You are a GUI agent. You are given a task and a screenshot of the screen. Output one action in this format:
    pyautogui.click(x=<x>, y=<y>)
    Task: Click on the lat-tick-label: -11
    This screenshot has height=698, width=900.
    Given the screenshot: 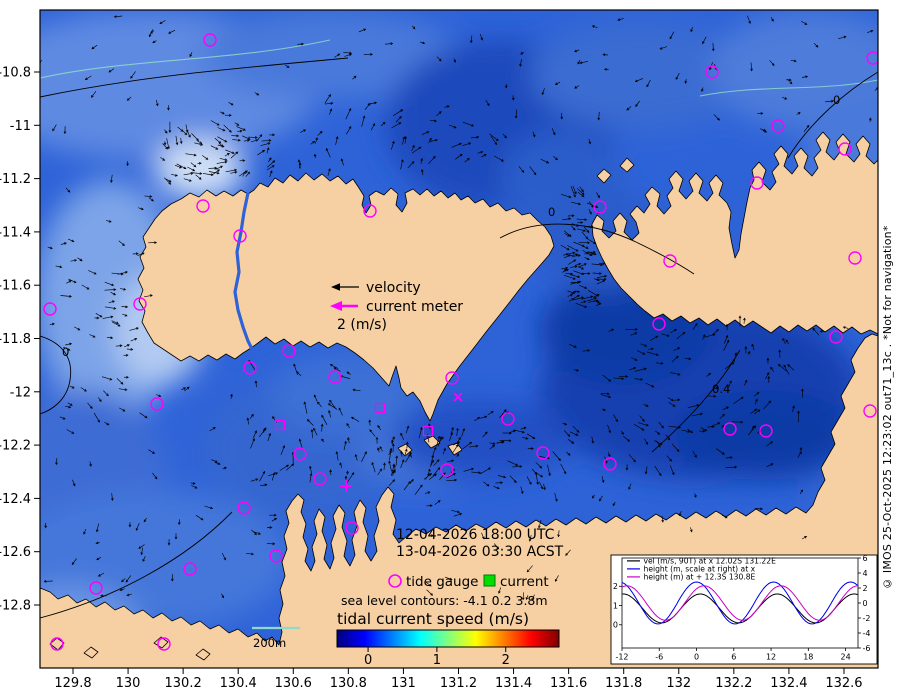 What is the action you would take?
    pyautogui.click(x=20, y=126)
    